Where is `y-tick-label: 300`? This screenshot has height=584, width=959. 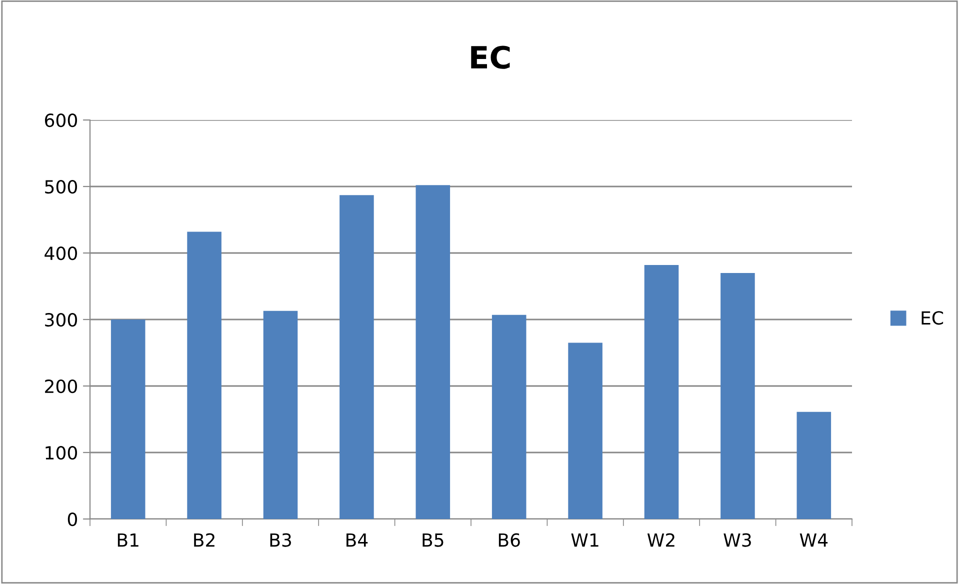 y-tick-label: 300 is located at coordinates (61, 319).